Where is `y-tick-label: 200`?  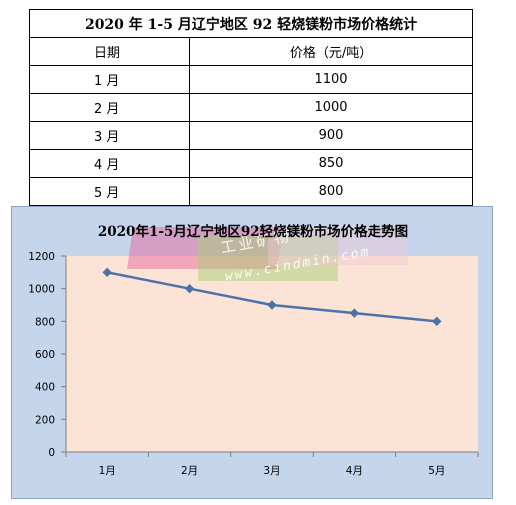
y-tick-label: 200 is located at coordinates (45, 420).